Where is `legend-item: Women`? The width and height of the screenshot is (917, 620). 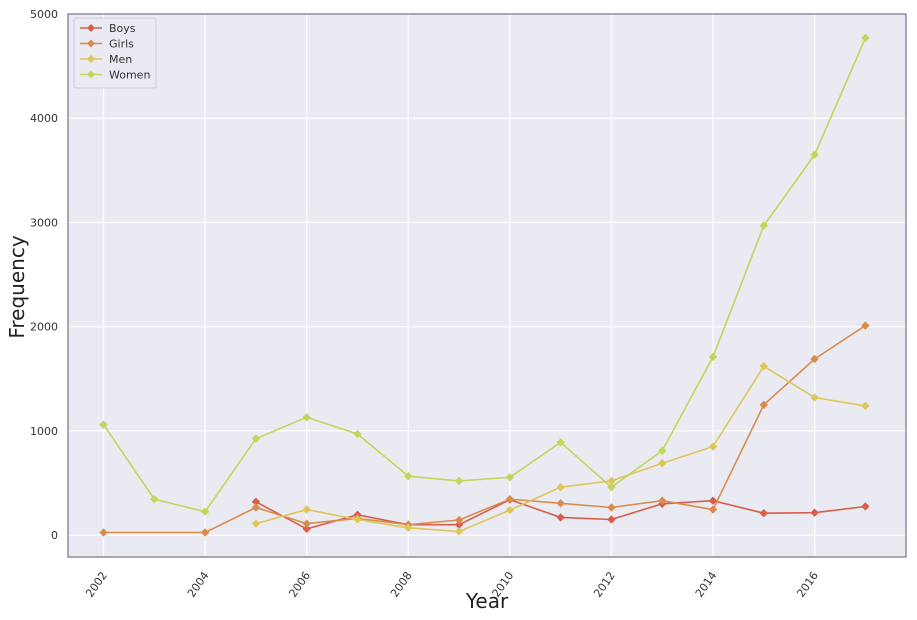 legend-item: Women is located at coordinates (115, 75).